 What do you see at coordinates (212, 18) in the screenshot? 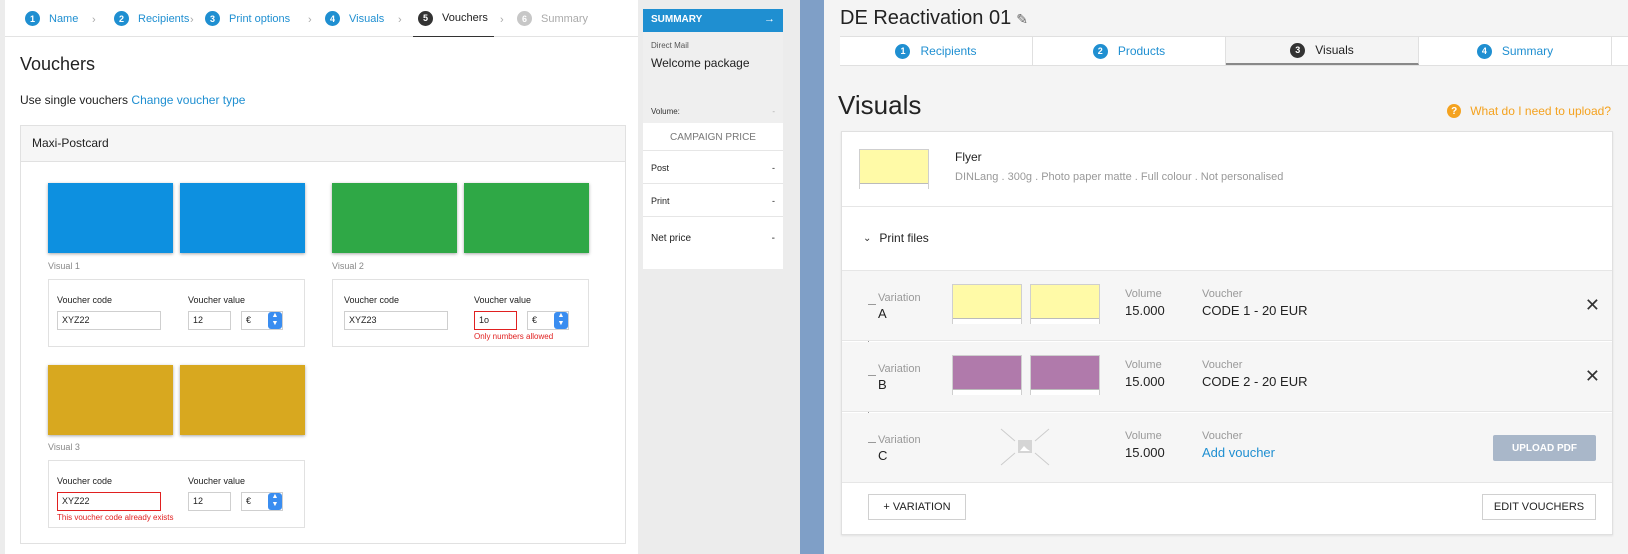
I see `step-number: 3` at bounding box center [212, 18].